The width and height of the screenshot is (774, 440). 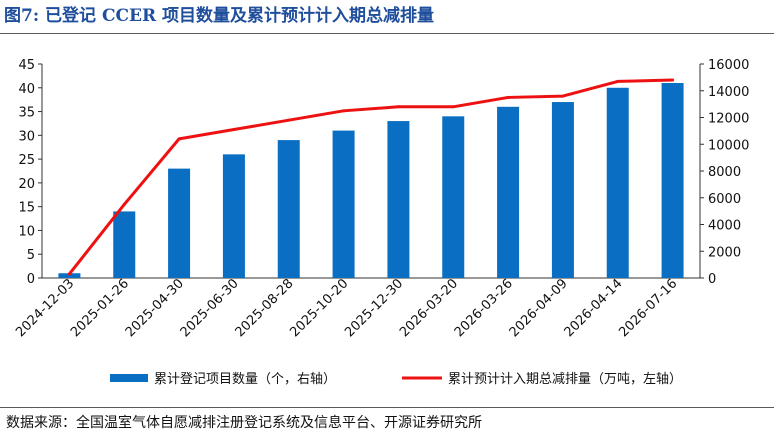 I want to click on right-tick-label: 10000, so click(x=728, y=145).